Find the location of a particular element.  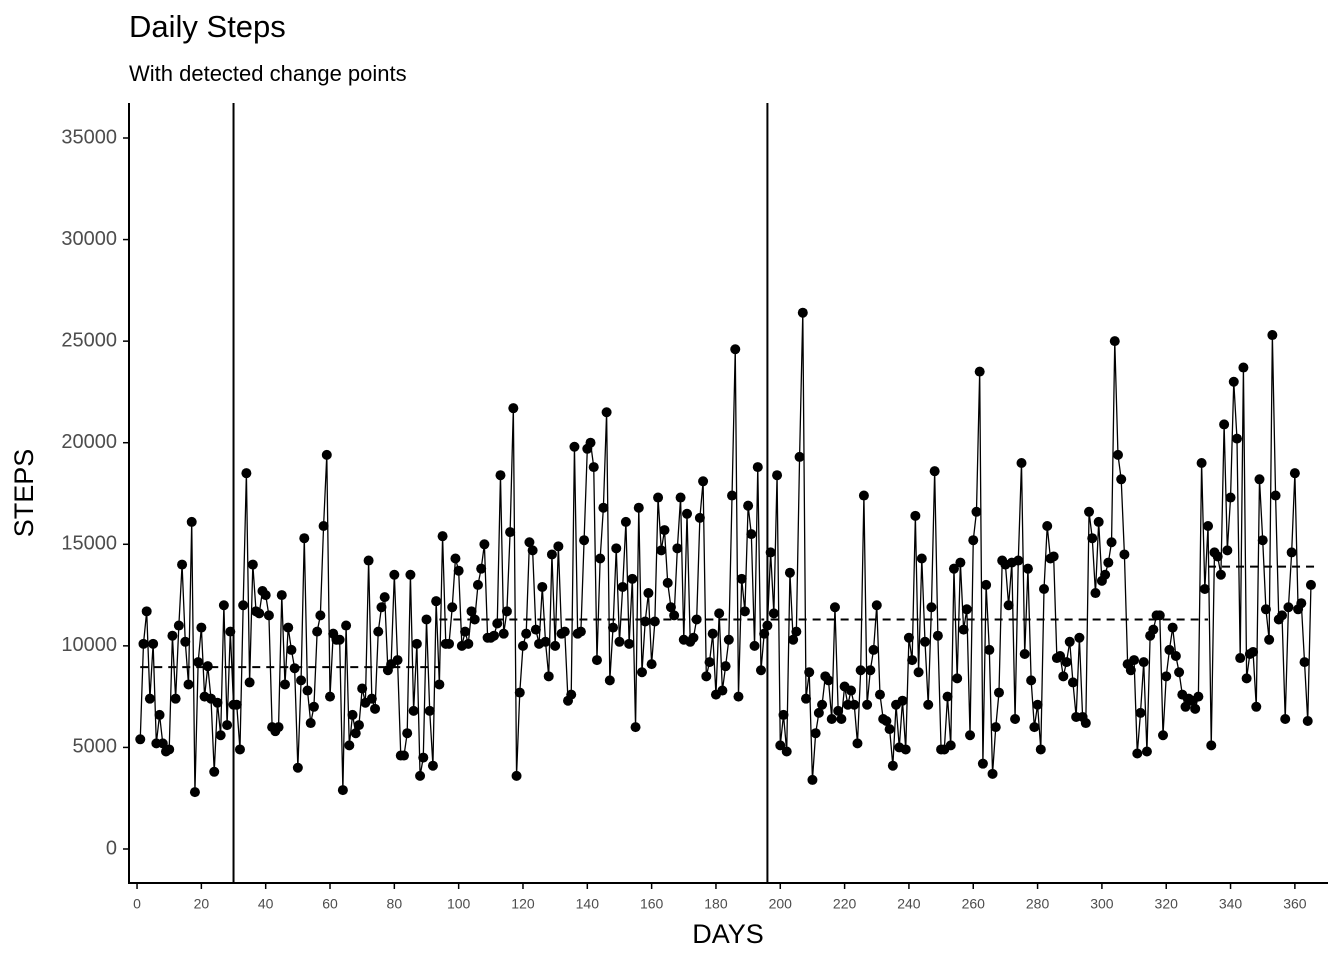

x-tick-label: 280 is located at coordinates (1038, 904).